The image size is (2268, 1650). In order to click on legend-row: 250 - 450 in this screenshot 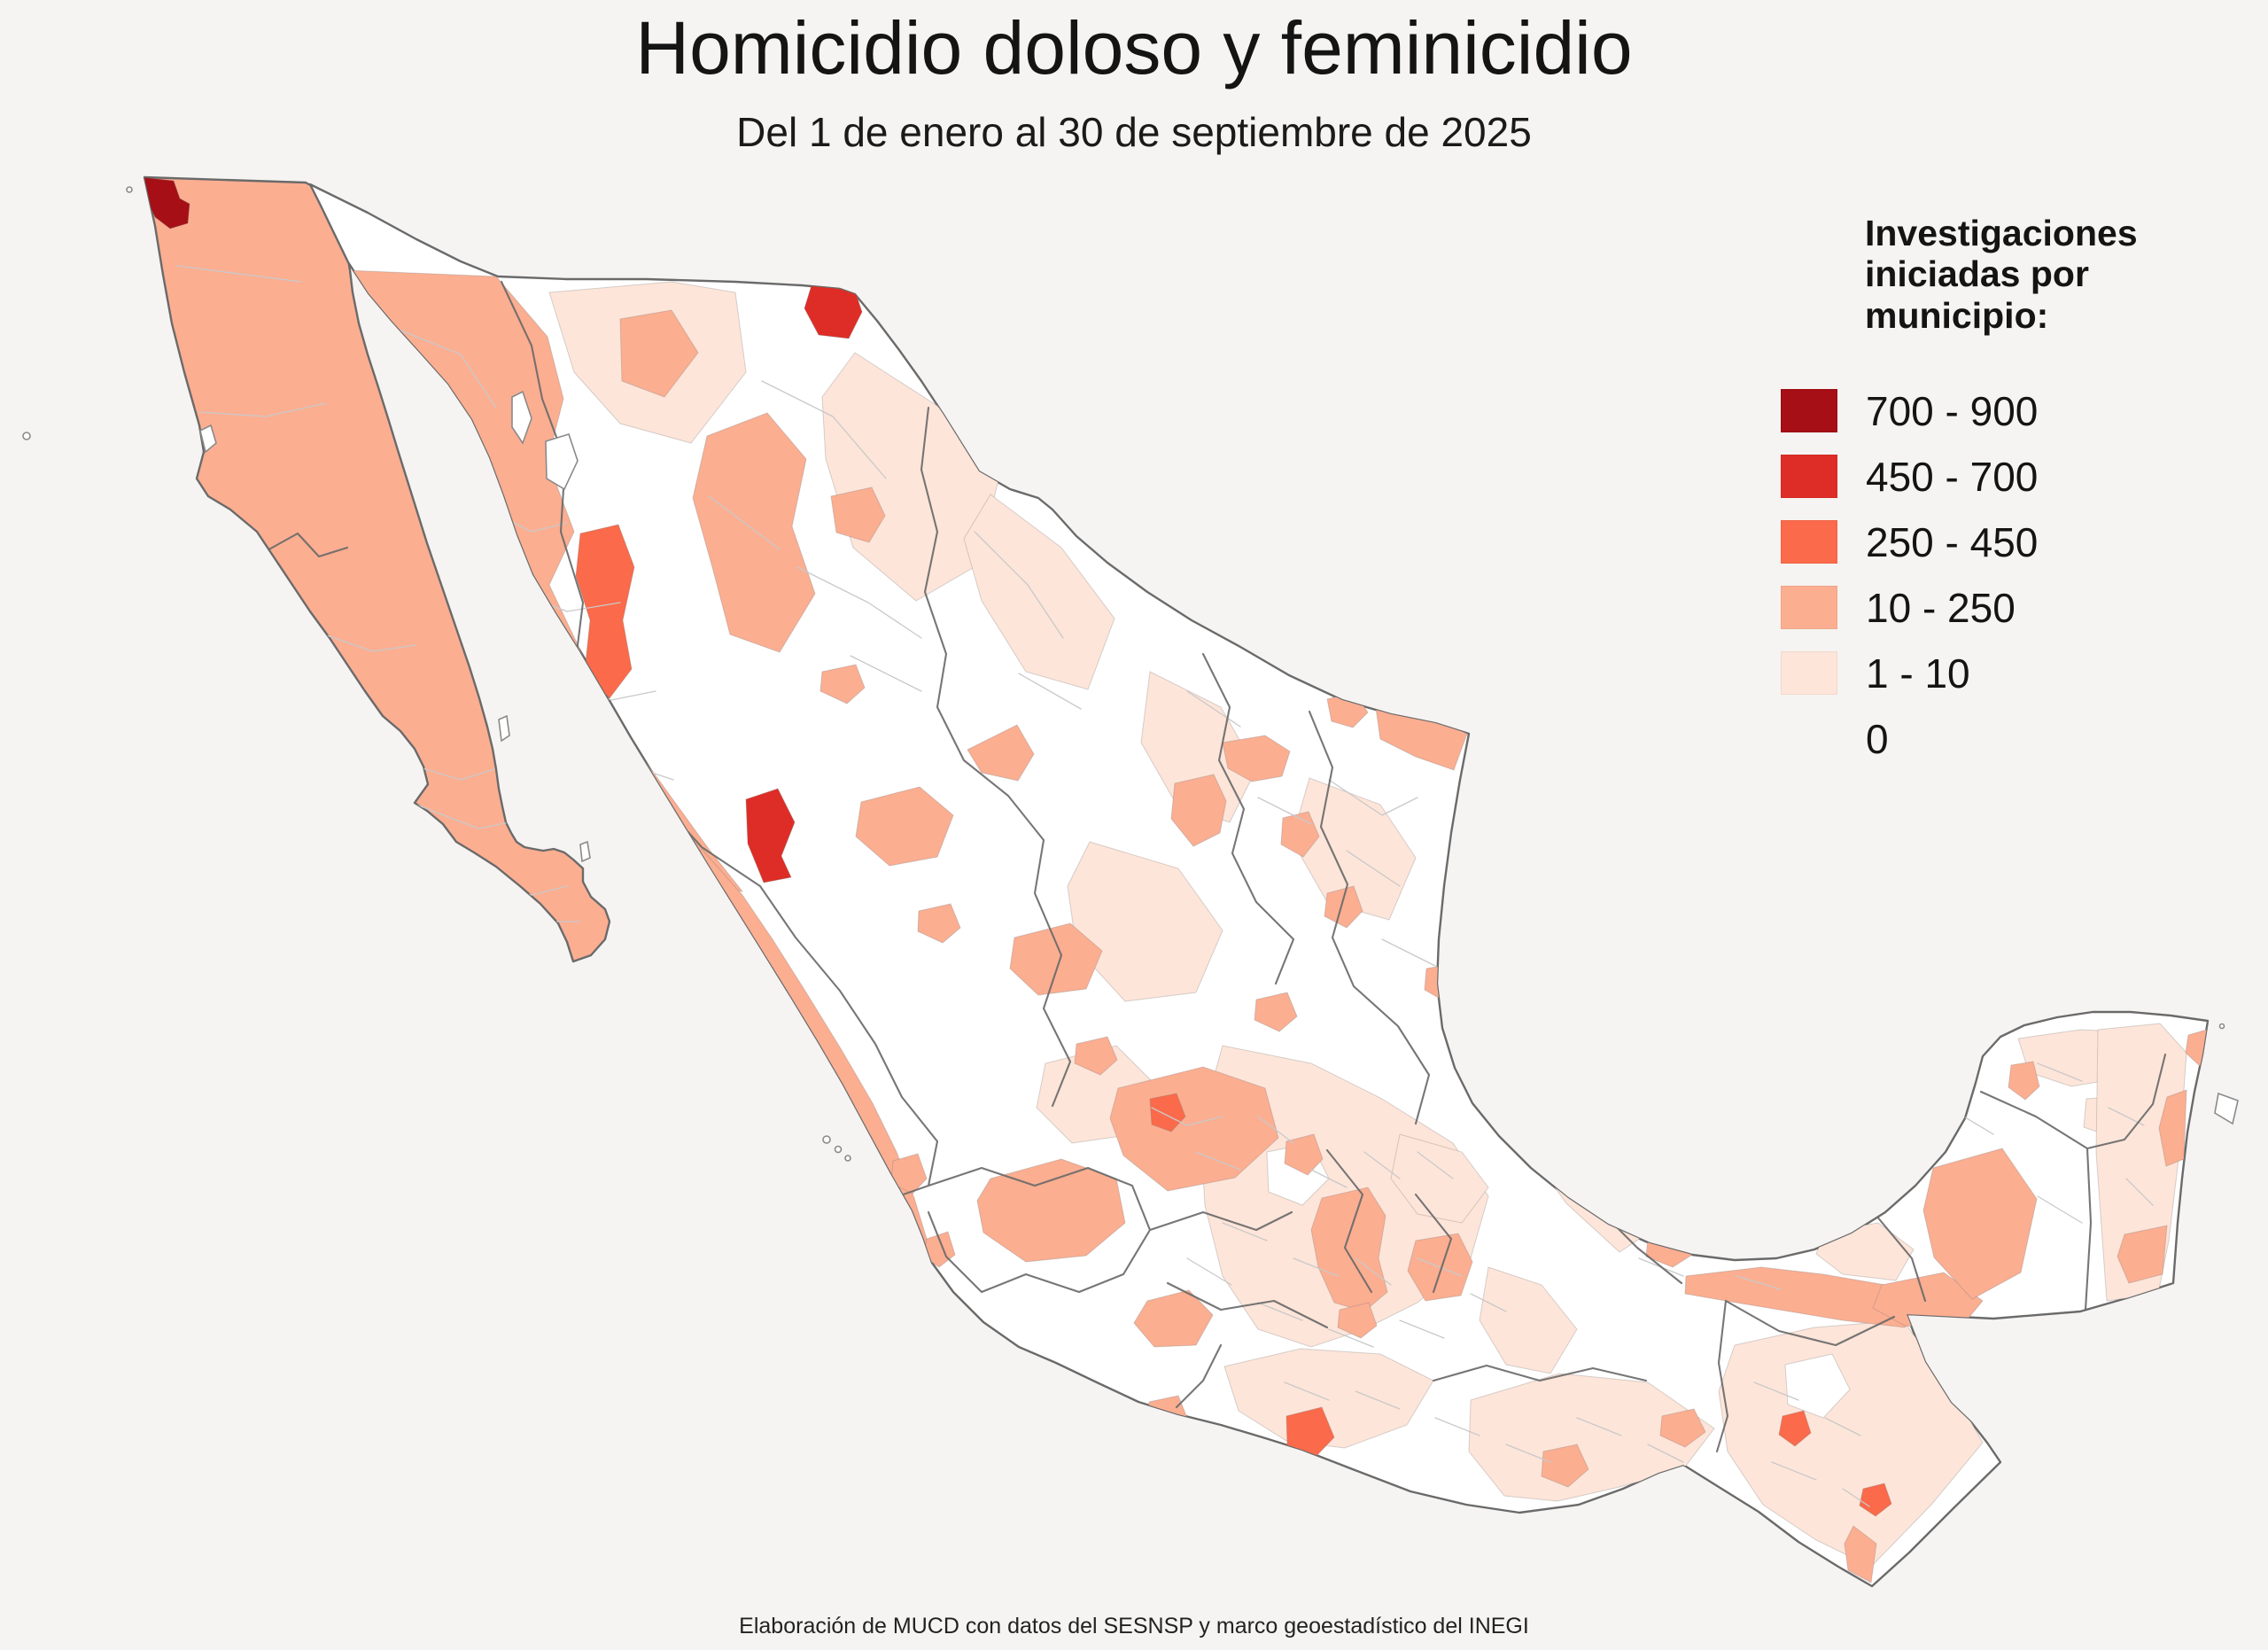, I will do `click(1993, 542)`.